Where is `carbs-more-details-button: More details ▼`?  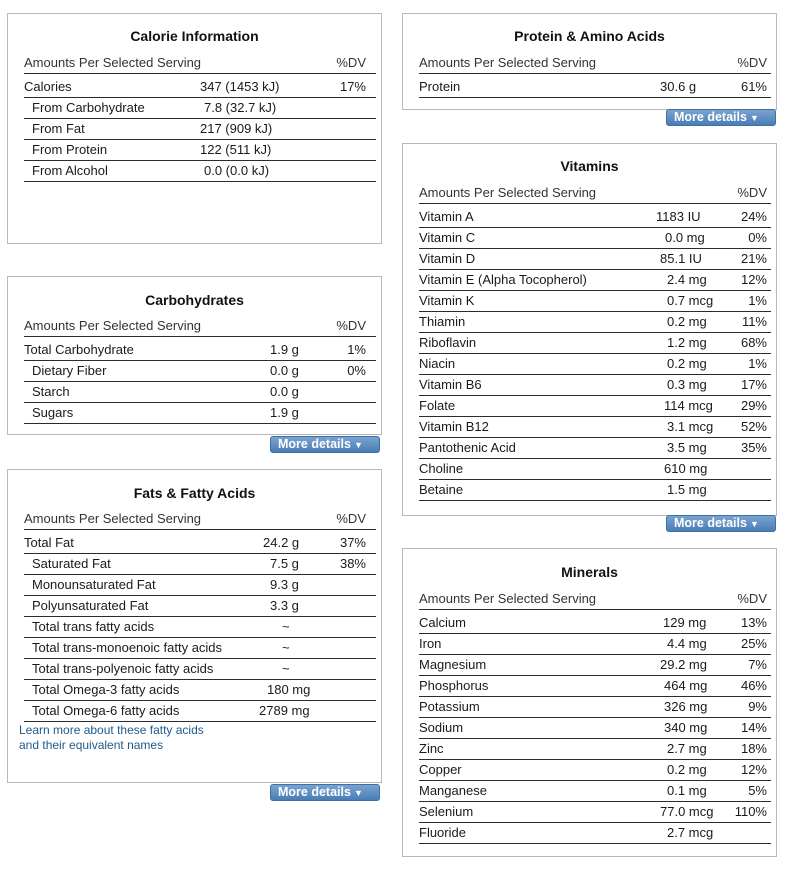 carbs-more-details-button: More details ▼ is located at coordinates (325, 444).